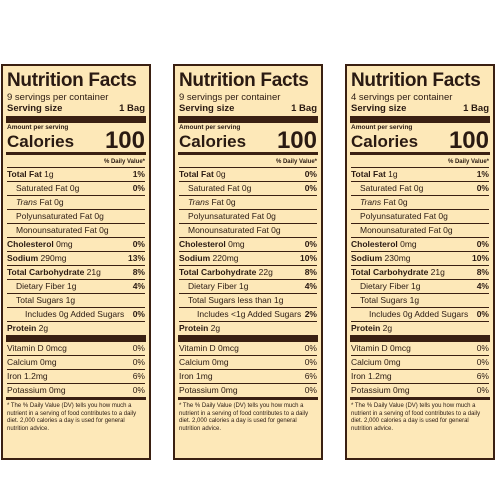 The height and width of the screenshot is (500, 500). What do you see at coordinates (376, 362) in the screenshot?
I see `nutrient-label: Calcium 0mg` at bounding box center [376, 362].